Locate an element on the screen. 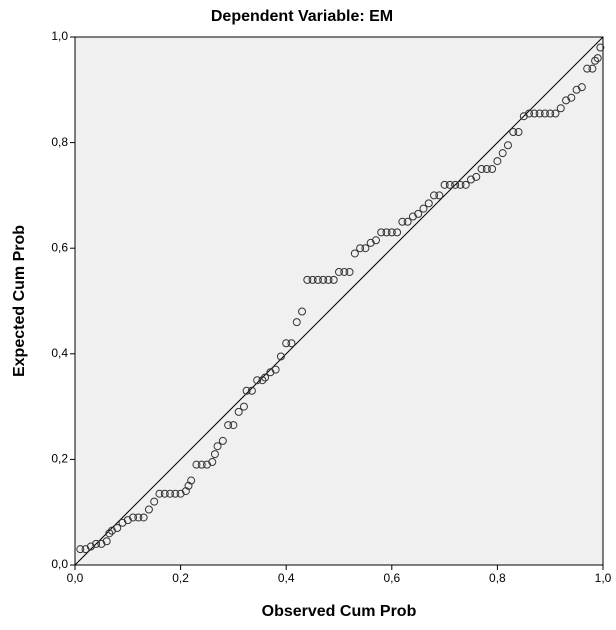  y-tick-label: 0,8 is located at coordinates (59, 142).